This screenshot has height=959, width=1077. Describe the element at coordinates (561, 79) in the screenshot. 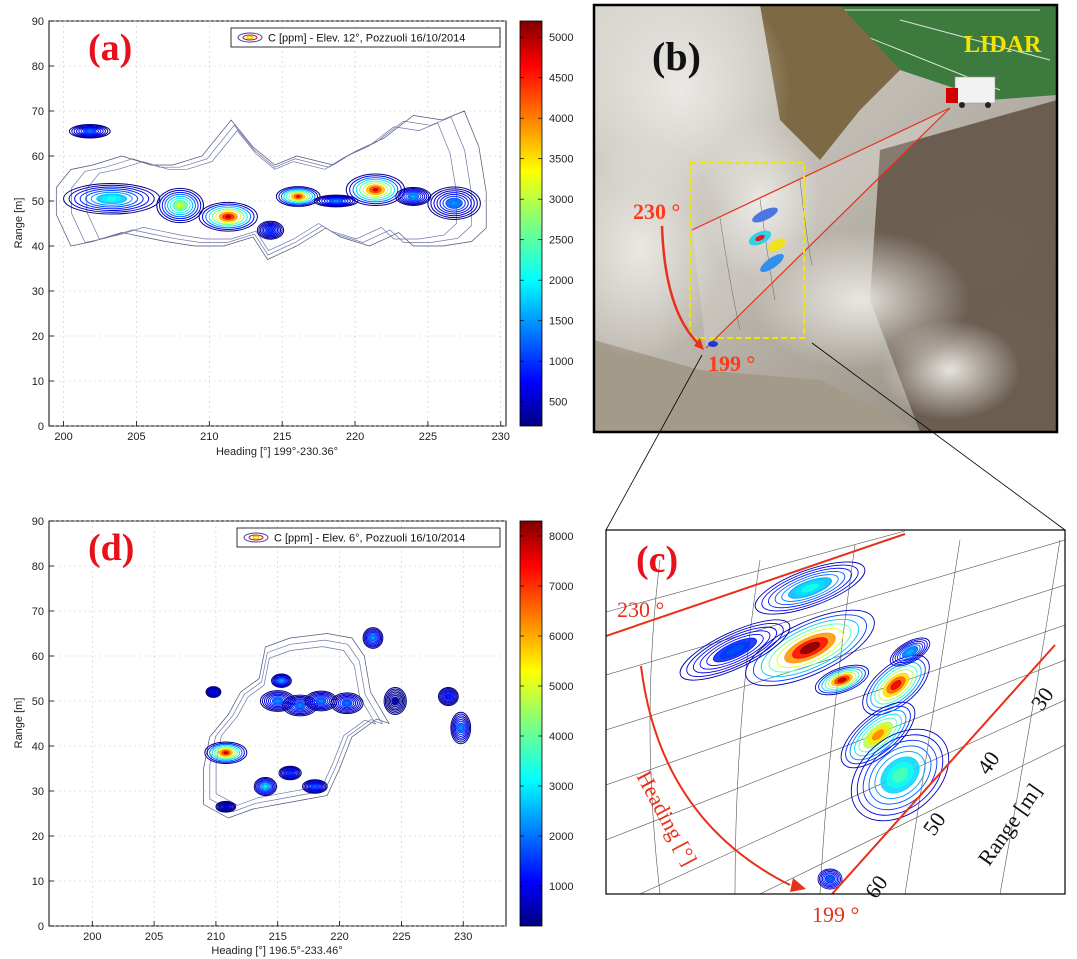

I see `colorbar-tick-label: 4500` at that location.